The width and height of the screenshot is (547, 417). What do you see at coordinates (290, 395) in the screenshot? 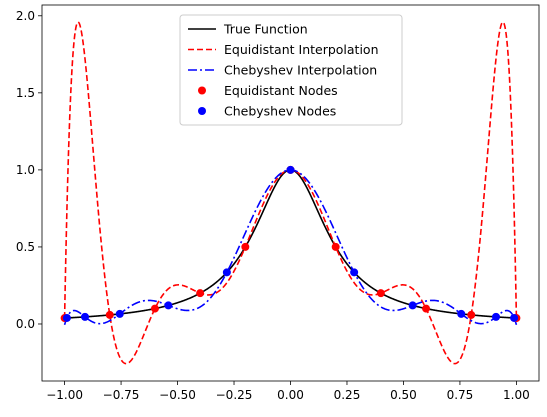
I see `x-tick-label: 0.00` at bounding box center [290, 395].